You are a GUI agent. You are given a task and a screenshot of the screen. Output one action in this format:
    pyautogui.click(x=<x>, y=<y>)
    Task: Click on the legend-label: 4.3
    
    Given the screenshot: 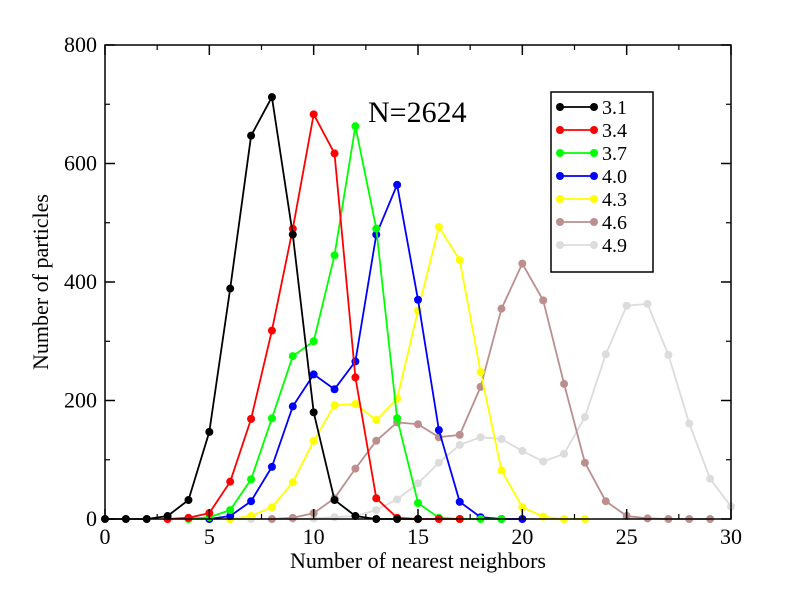 What is the action you would take?
    pyautogui.click(x=614, y=200)
    